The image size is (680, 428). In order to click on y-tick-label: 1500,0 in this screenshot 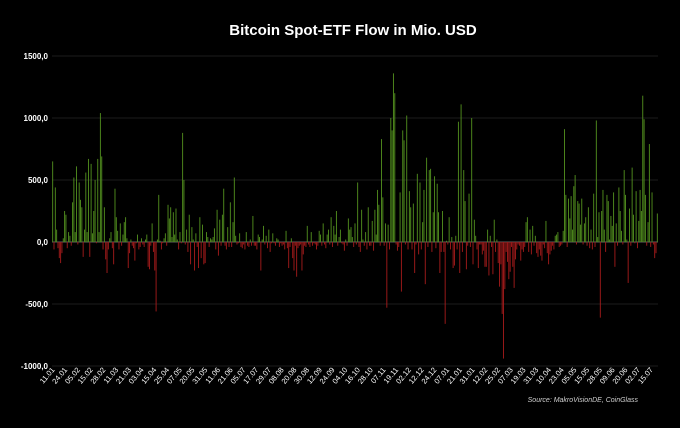, I will do `click(36, 56)`.